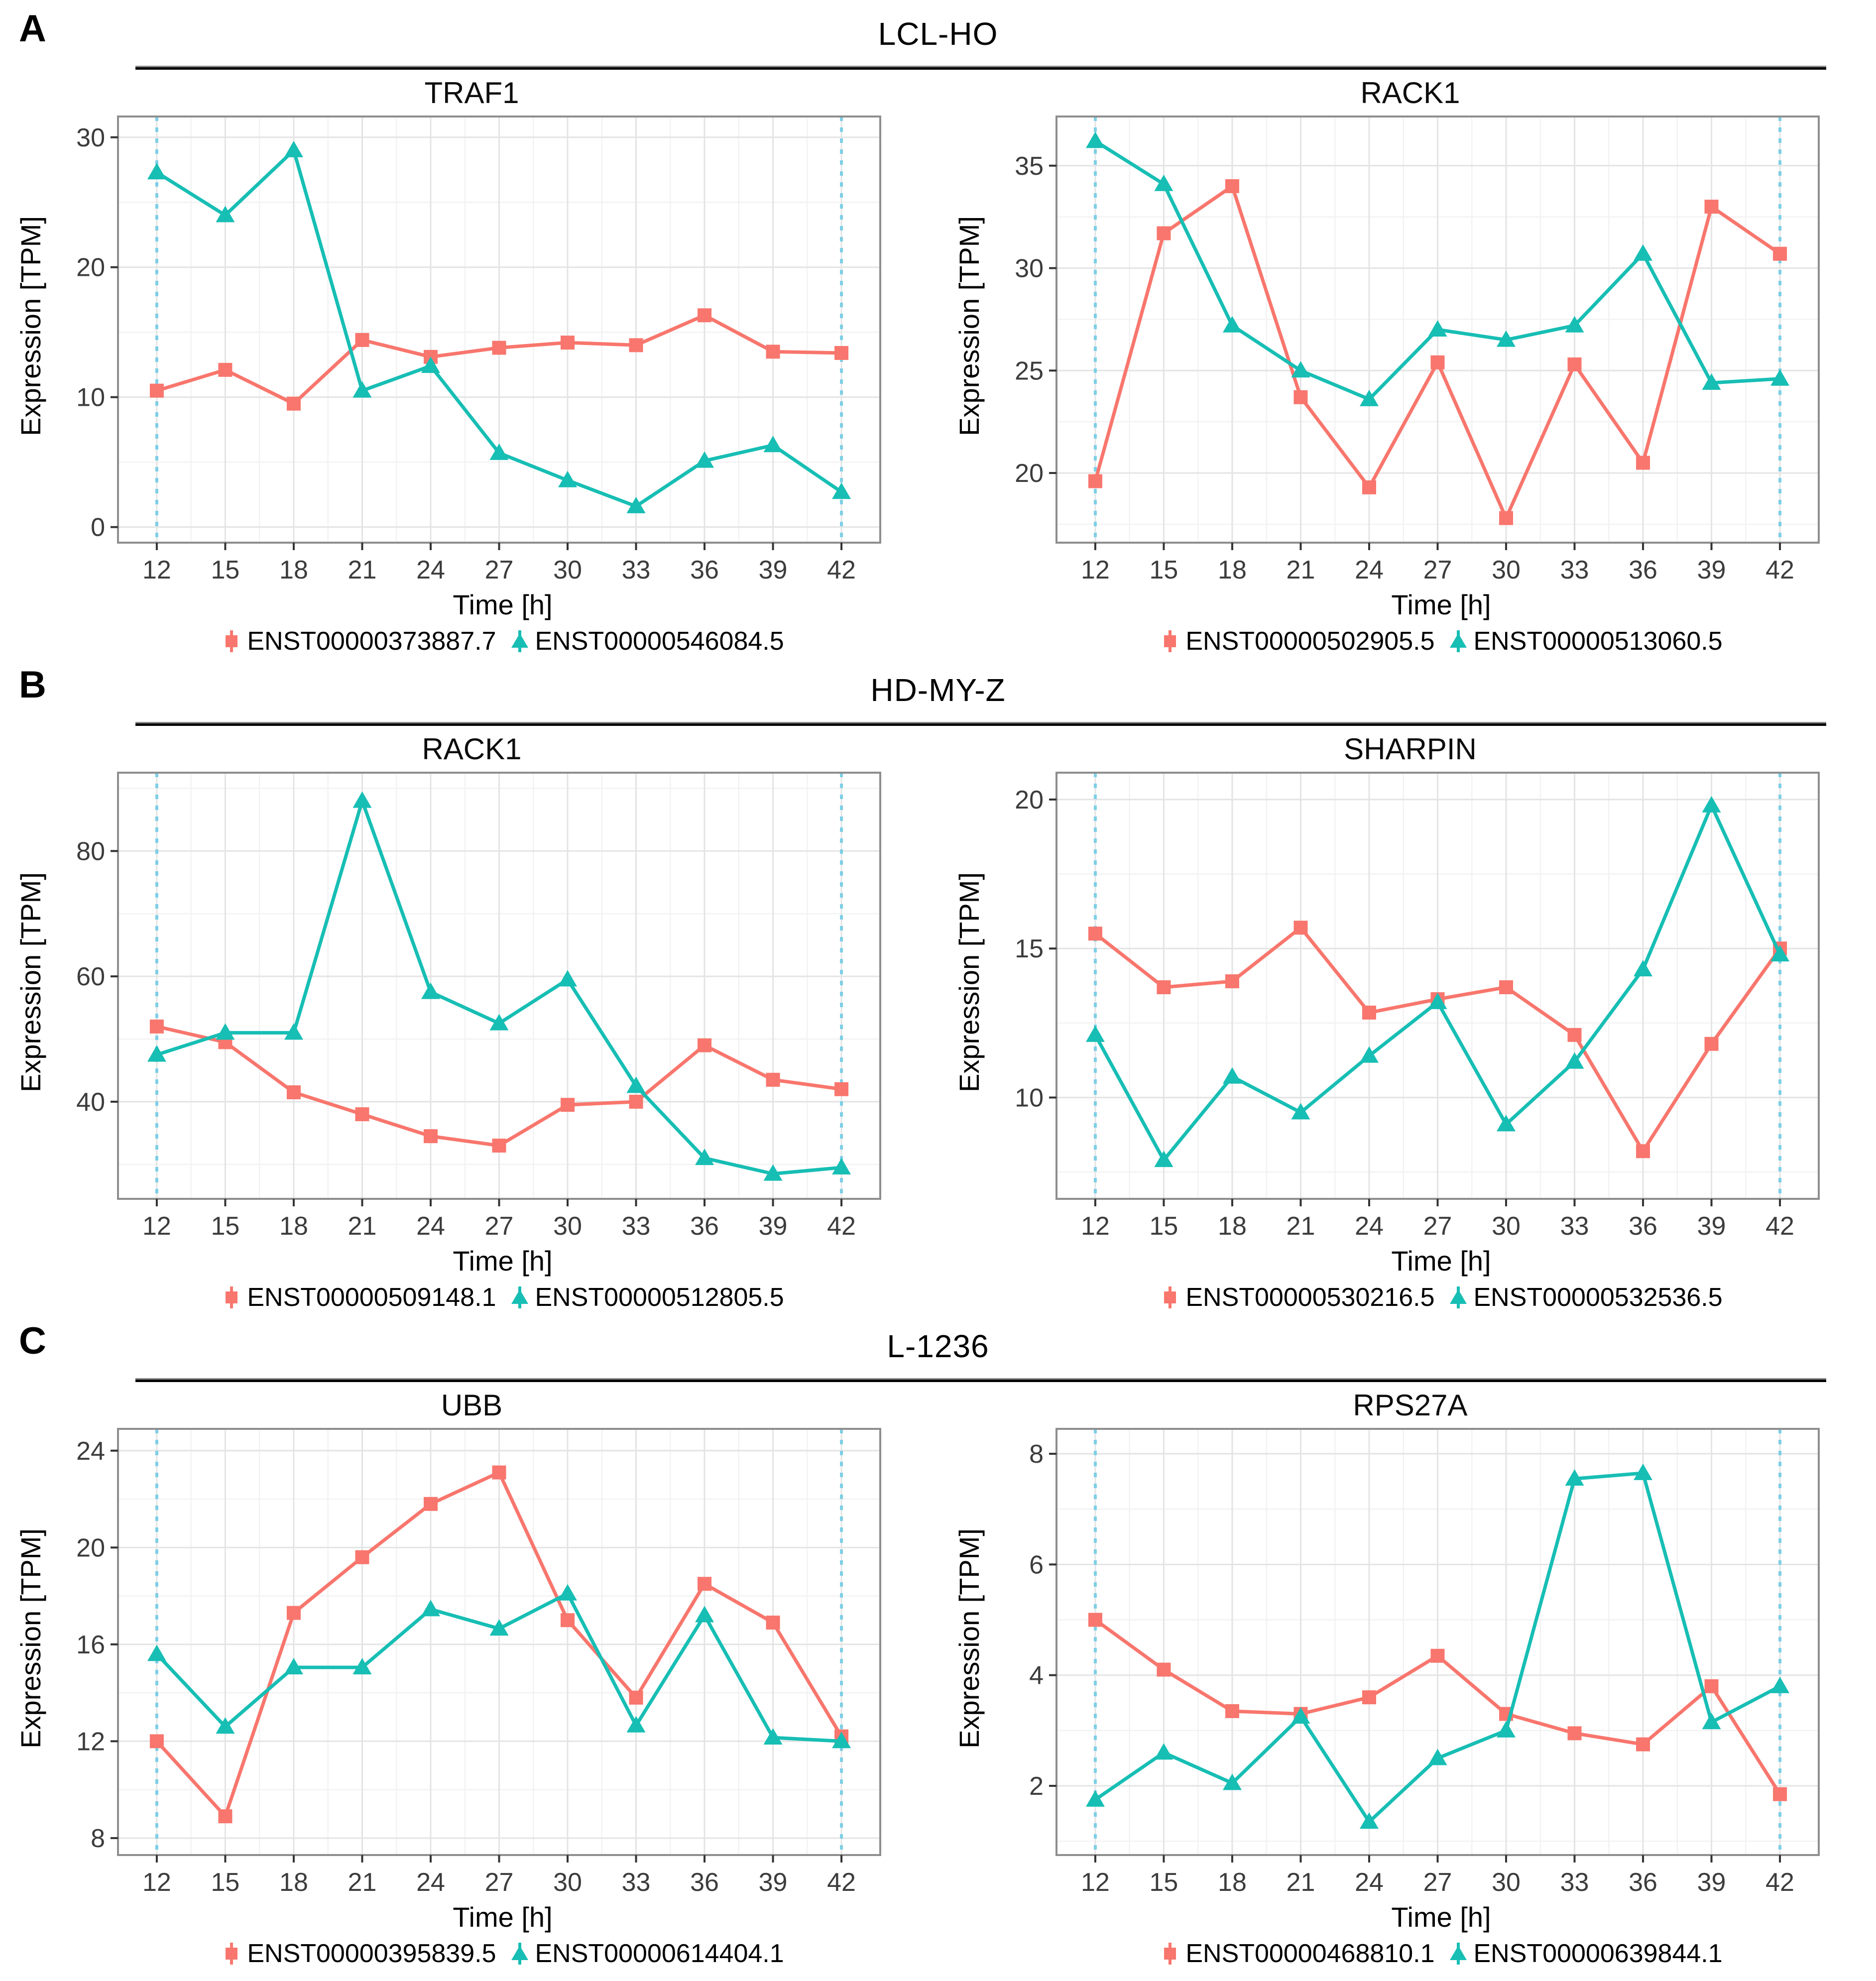 The height and width of the screenshot is (1981, 1876). Describe the element at coordinates (1441, 1297) in the screenshot. I see `legend: ENST00000530216.5 ENST00000532536.5` at that location.